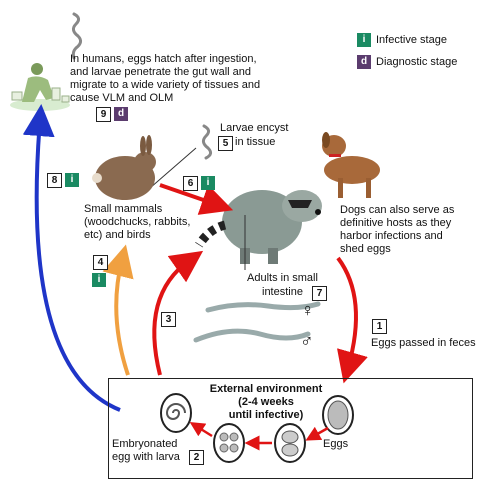 Image resolution: width=487 pixels, height=488 pixels. I want to click on eggs-label: Eggs, so click(336, 444).